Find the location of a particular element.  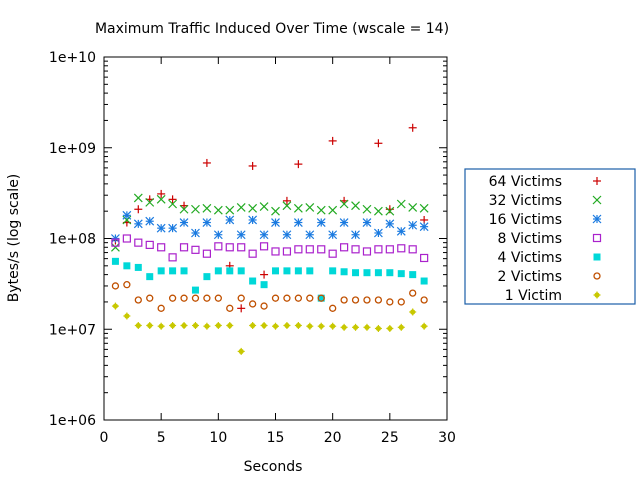

y-tick-label: 1e+06 is located at coordinates (72, 421).